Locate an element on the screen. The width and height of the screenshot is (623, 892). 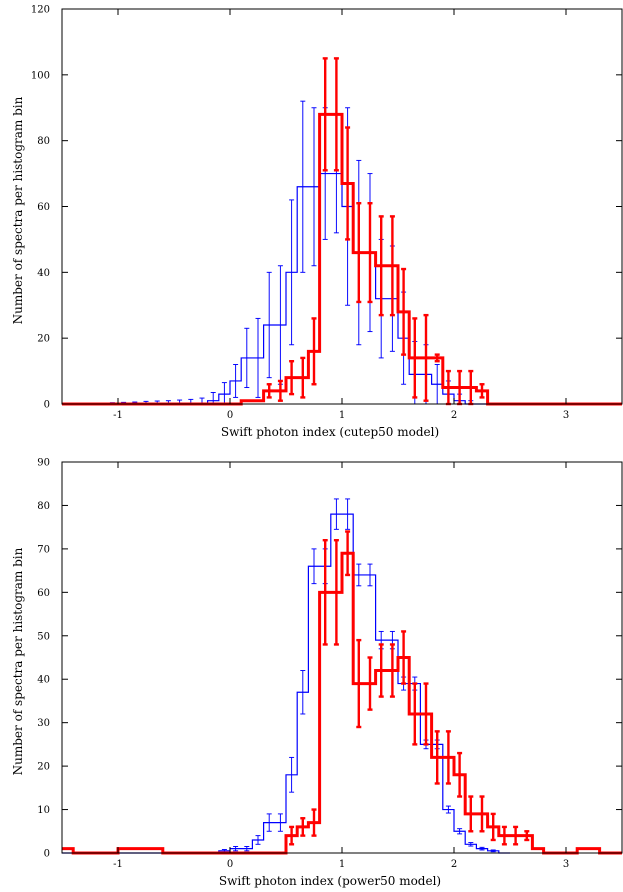
x-axis-label: Swift photon index (cutep50 model) is located at coordinates (330, 432).